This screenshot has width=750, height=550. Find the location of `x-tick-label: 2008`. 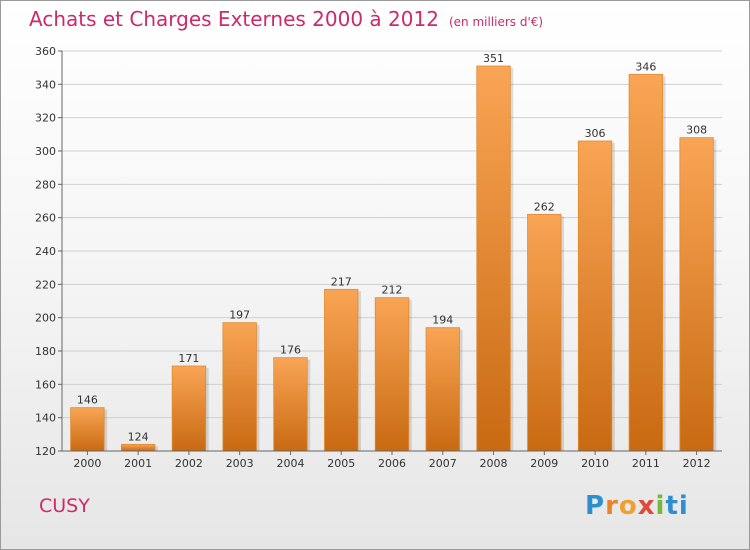

x-tick-label: 2008 is located at coordinates (494, 463).